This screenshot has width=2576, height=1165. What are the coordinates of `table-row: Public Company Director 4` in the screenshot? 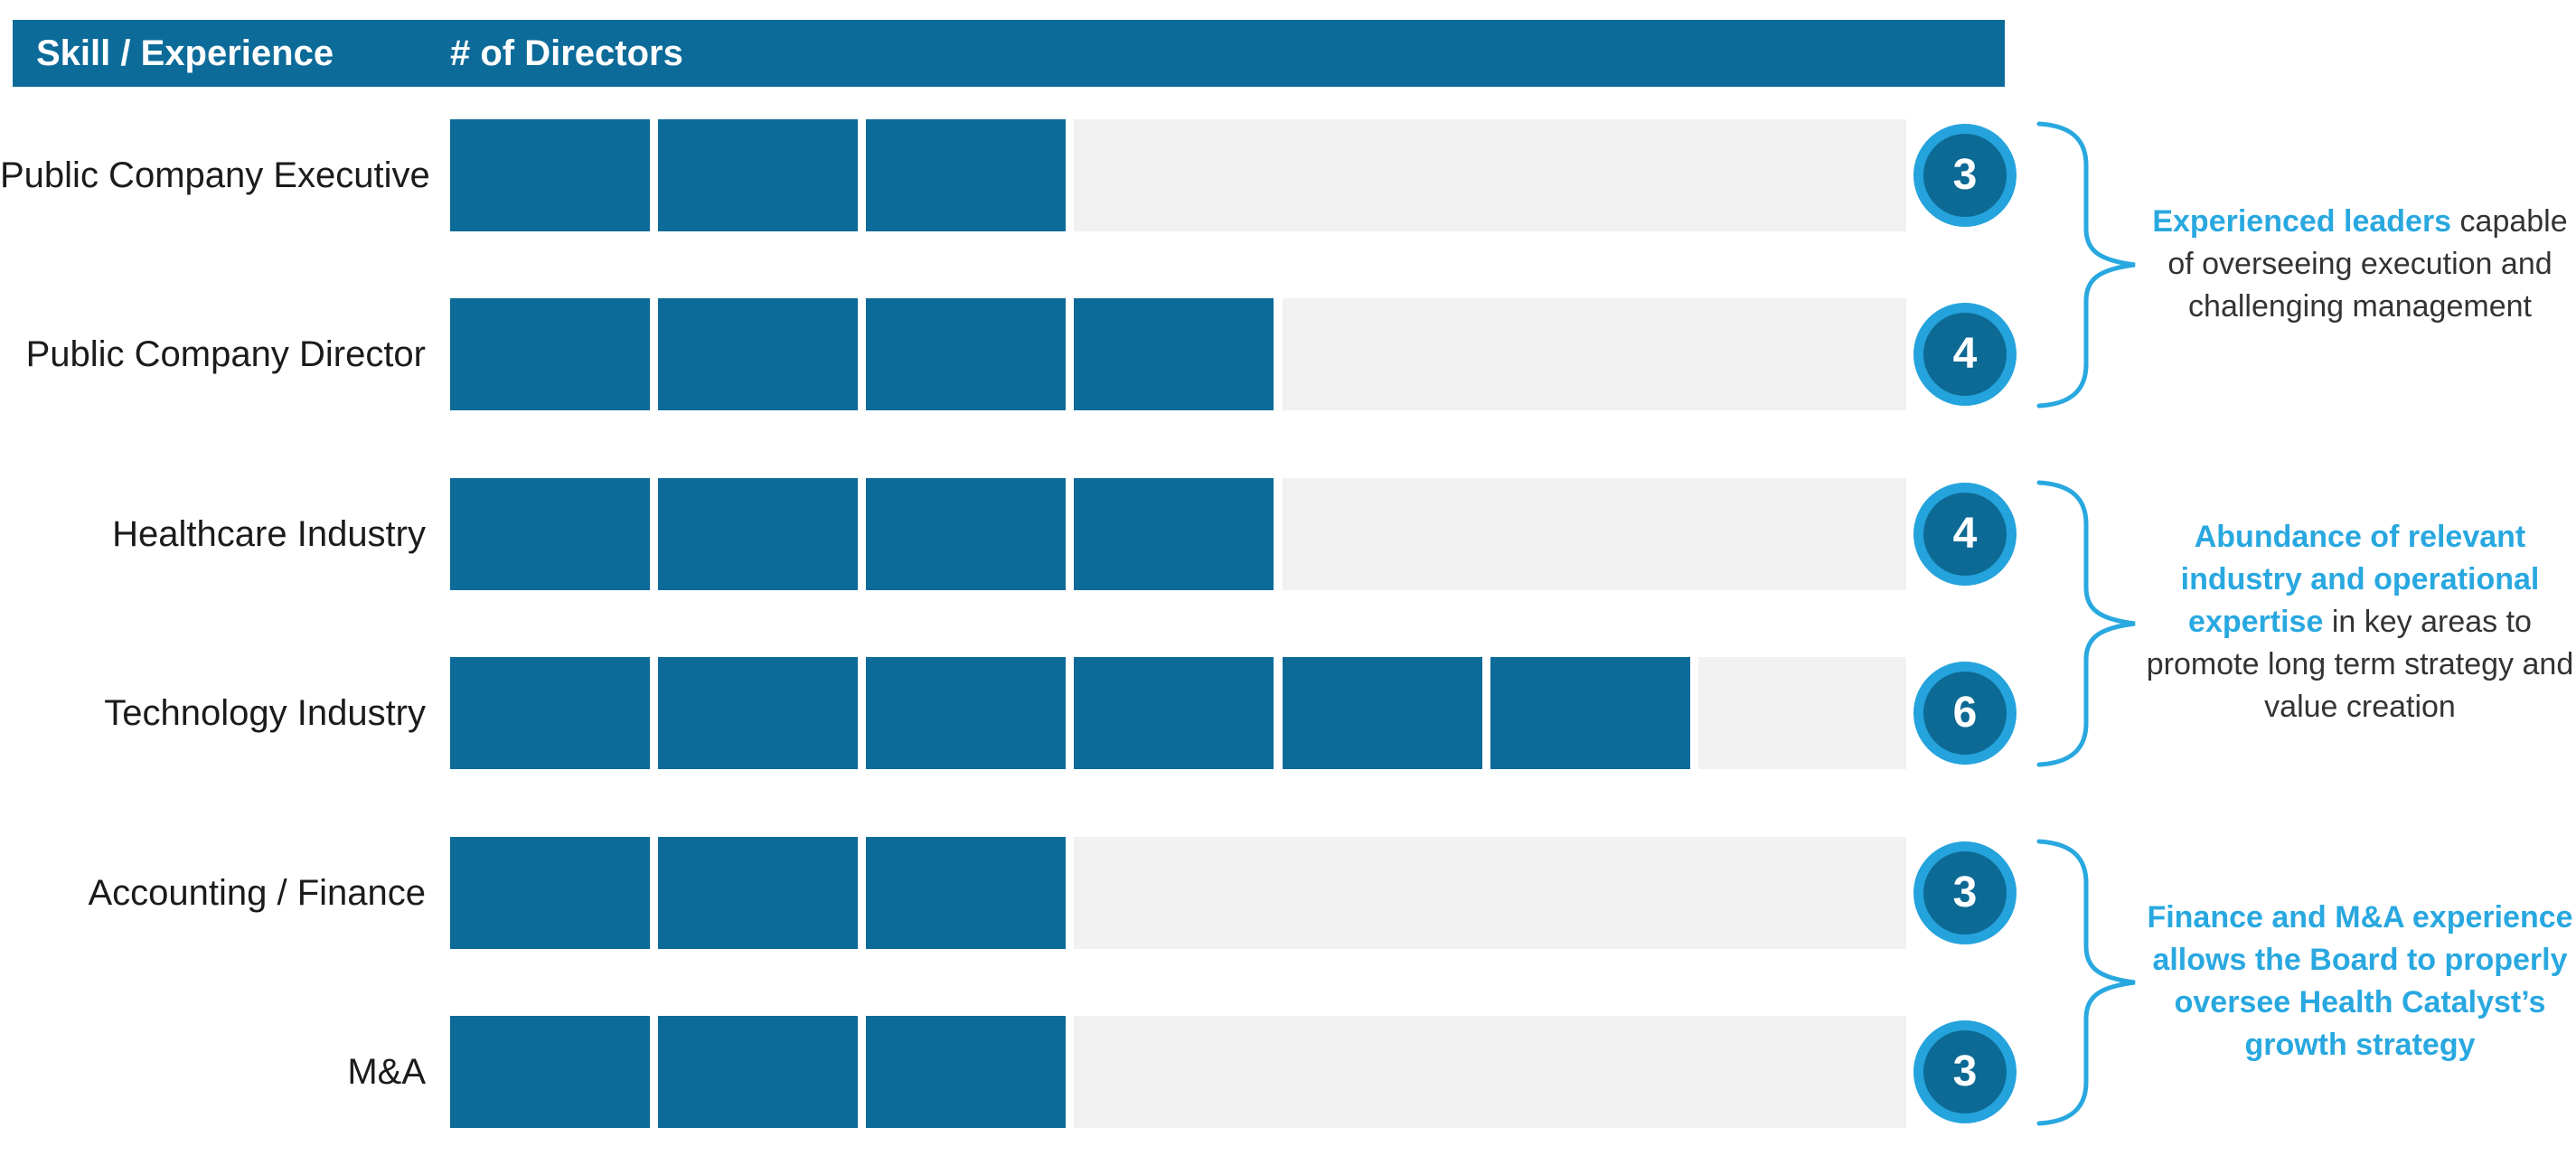 It's located at (1288, 354).